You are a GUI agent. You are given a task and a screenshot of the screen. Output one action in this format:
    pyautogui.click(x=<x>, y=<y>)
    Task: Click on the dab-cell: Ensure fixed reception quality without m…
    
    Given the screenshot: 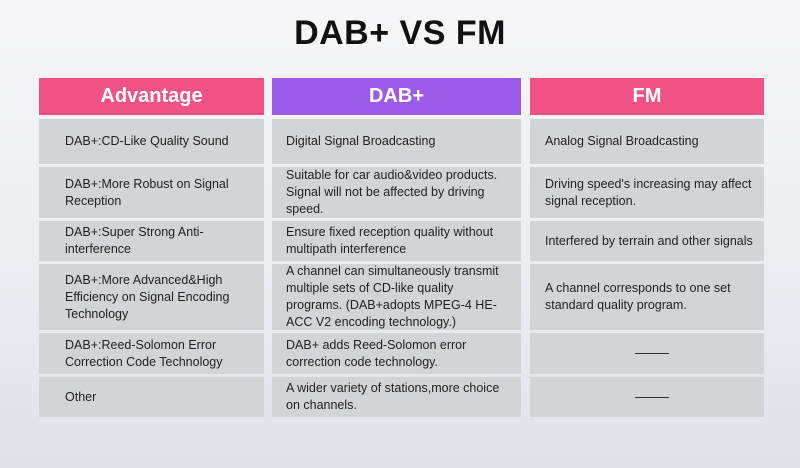 What is the action you would take?
    pyautogui.click(x=396, y=241)
    